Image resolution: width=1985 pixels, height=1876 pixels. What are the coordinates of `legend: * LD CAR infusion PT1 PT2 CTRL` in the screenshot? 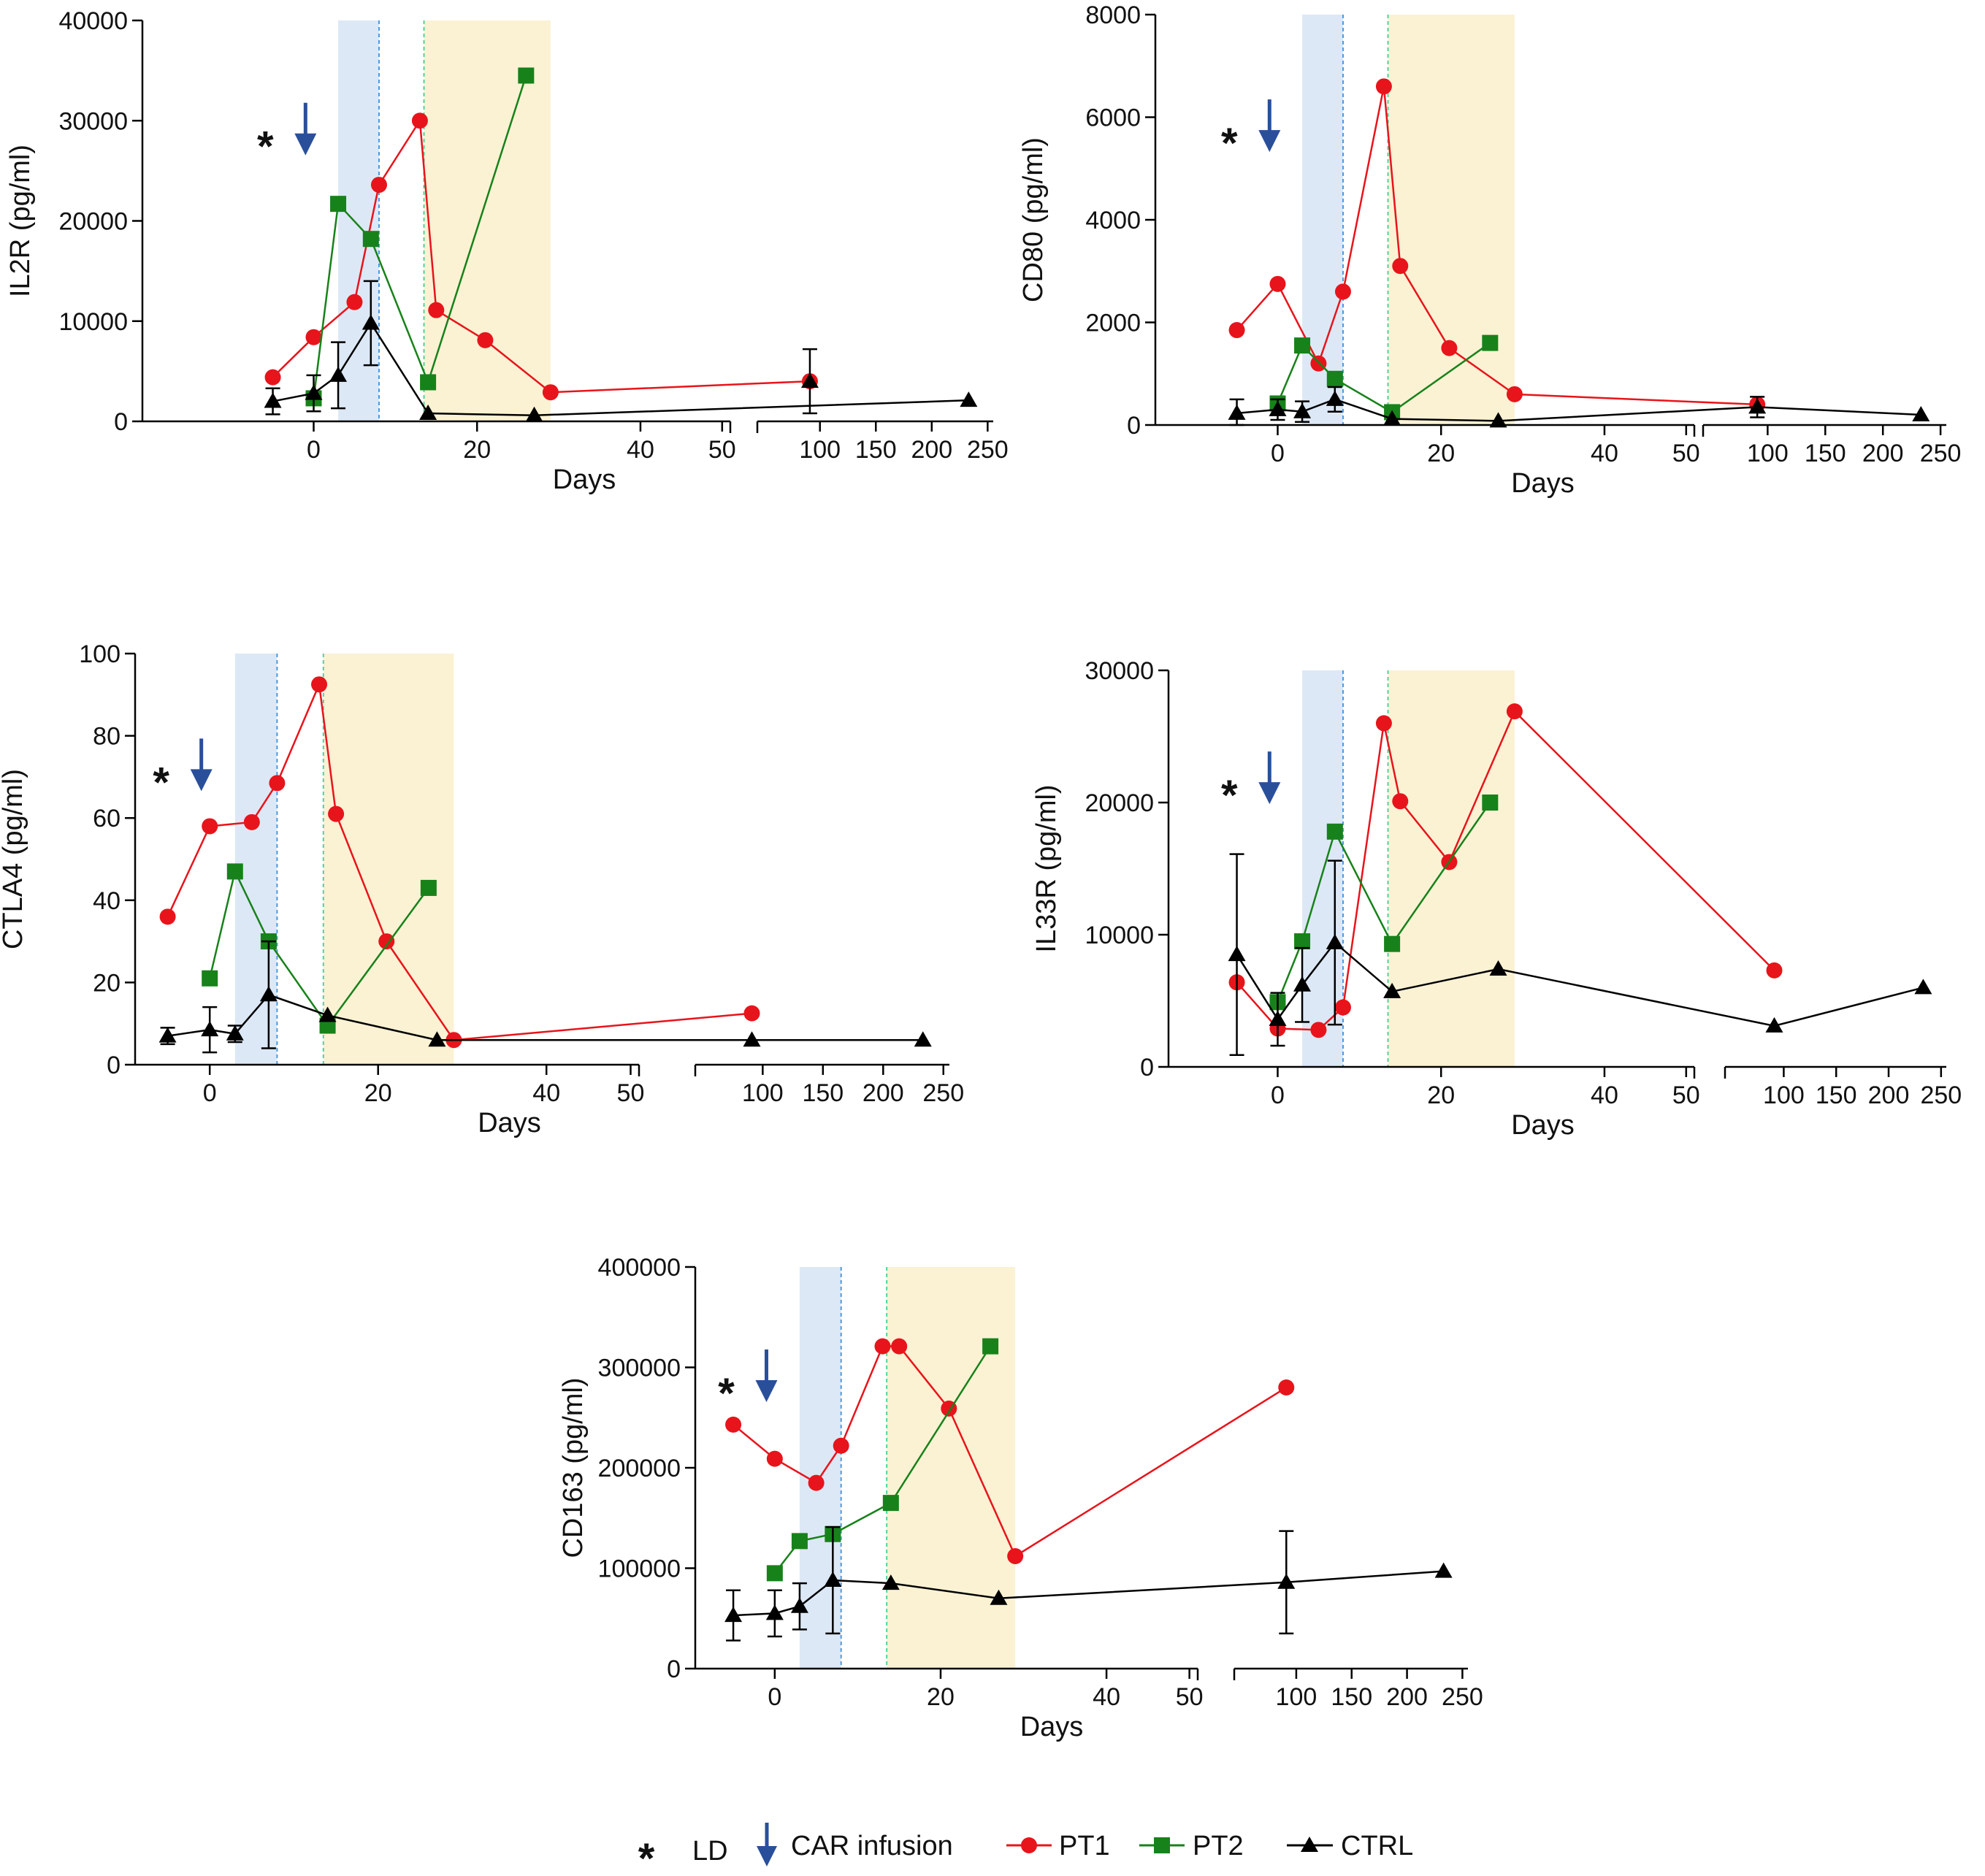 It's located at (1025, 1849).